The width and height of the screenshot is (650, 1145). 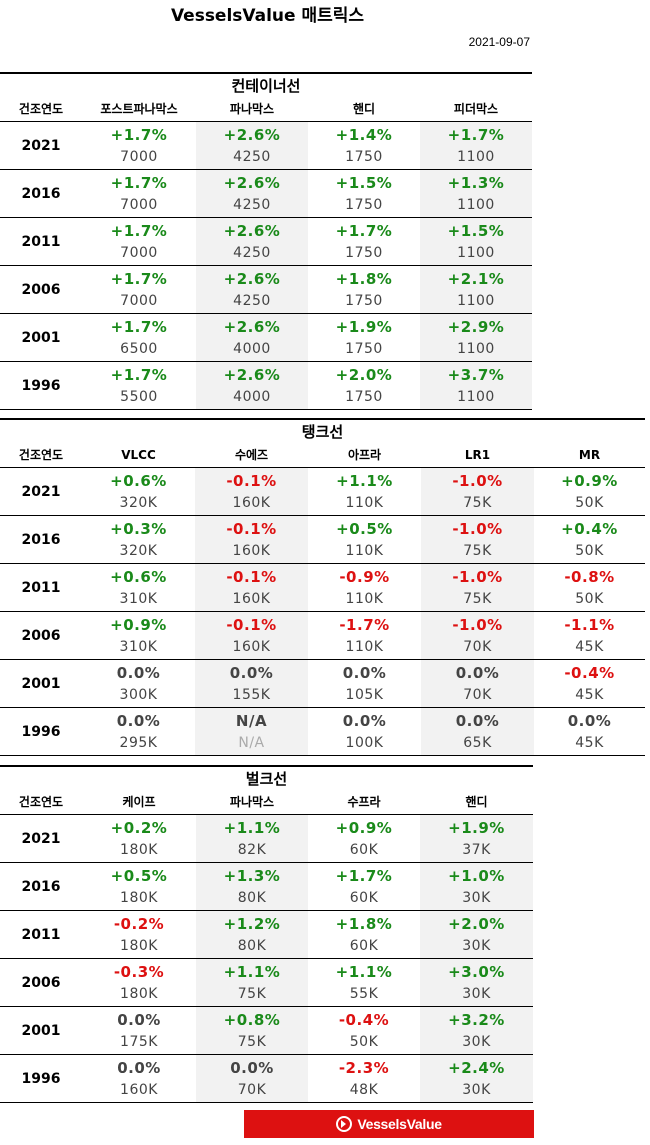 What do you see at coordinates (364, 539) in the screenshot?
I see `value-cell: +0.5% 110K` at bounding box center [364, 539].